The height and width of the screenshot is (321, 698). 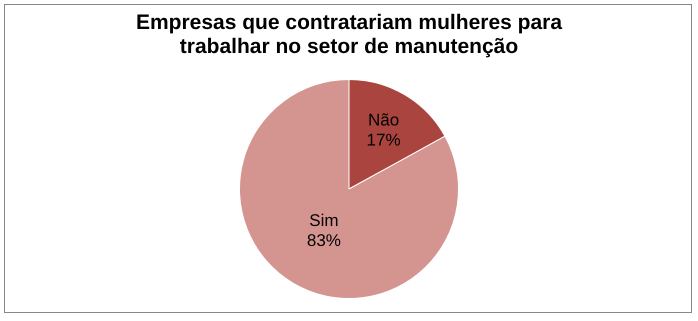 What do you see at coordinates (384, 120) in the screenshot?
I see `slice-label: Não` at bounding box center [384, 120].